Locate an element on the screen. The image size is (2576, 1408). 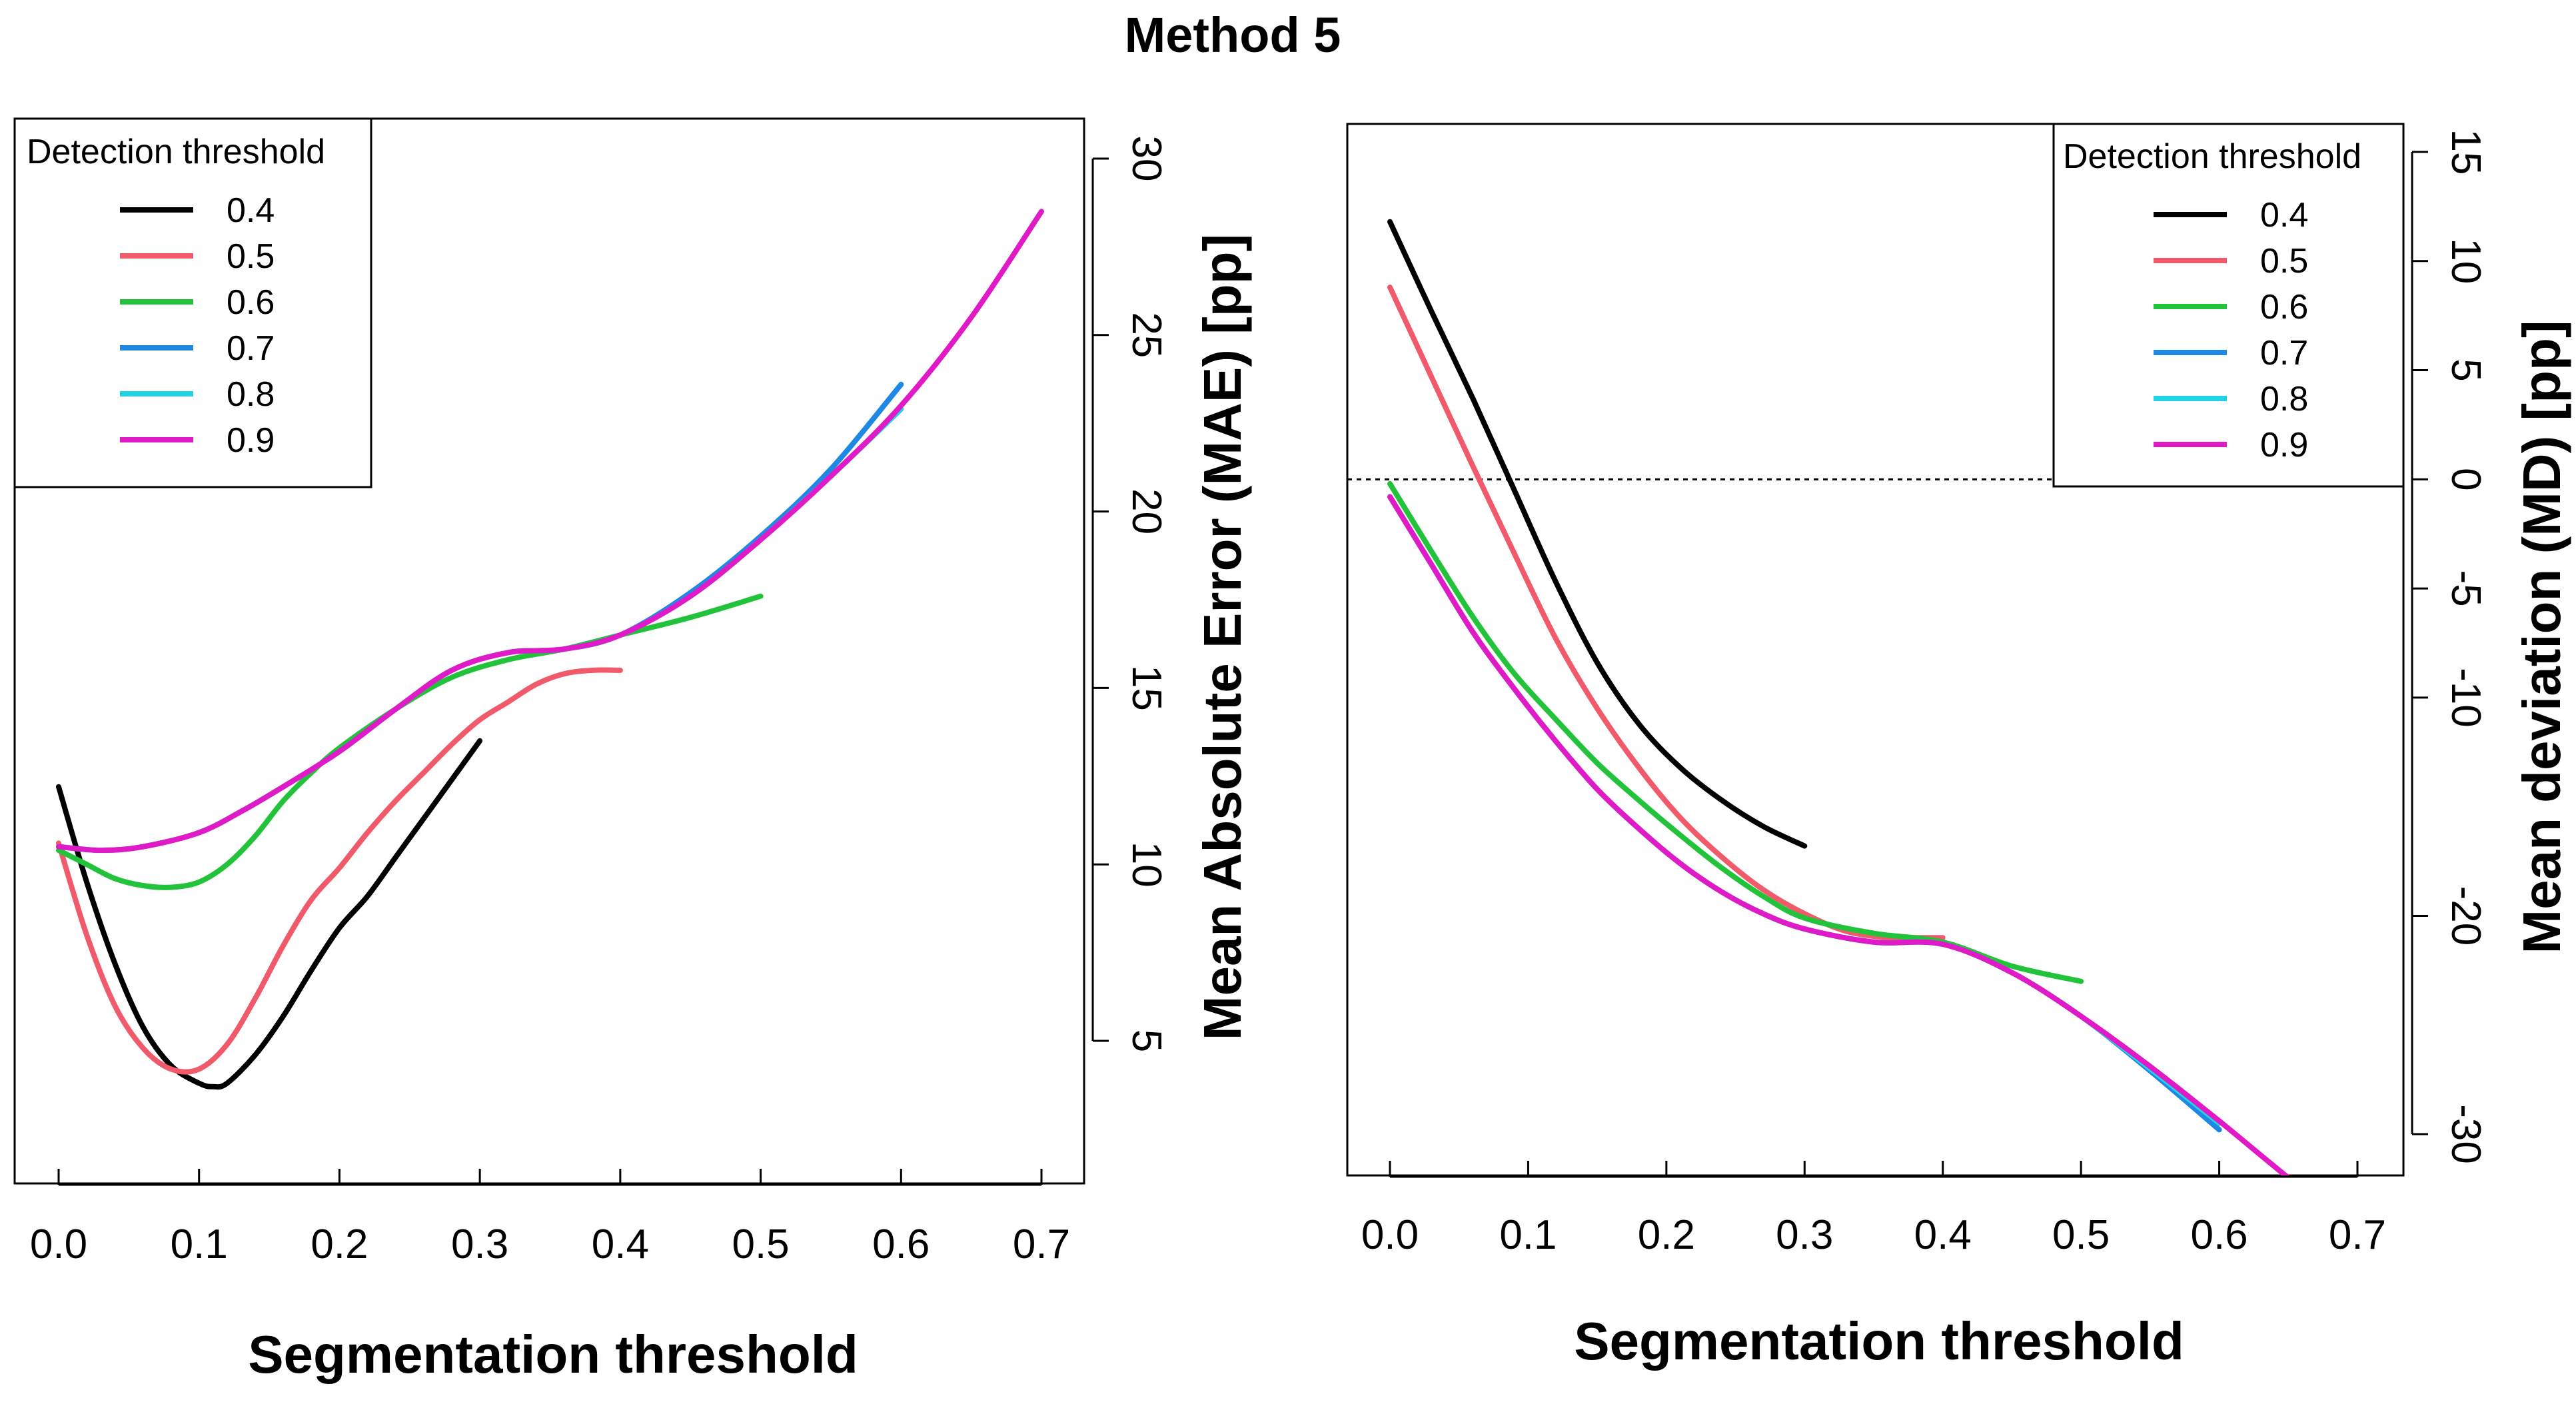
figure-title: Method 5 is located at coordinates (1233, 35).